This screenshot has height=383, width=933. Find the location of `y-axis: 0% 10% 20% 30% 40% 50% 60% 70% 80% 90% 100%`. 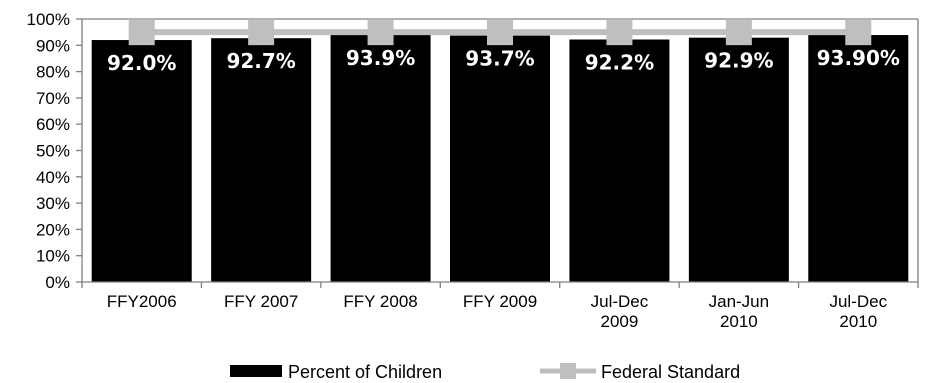

y-axis: 0% 10% 20% 30% 40% 50% 60% 70% 80% 90% 100% is located at coordinates (55, 151).